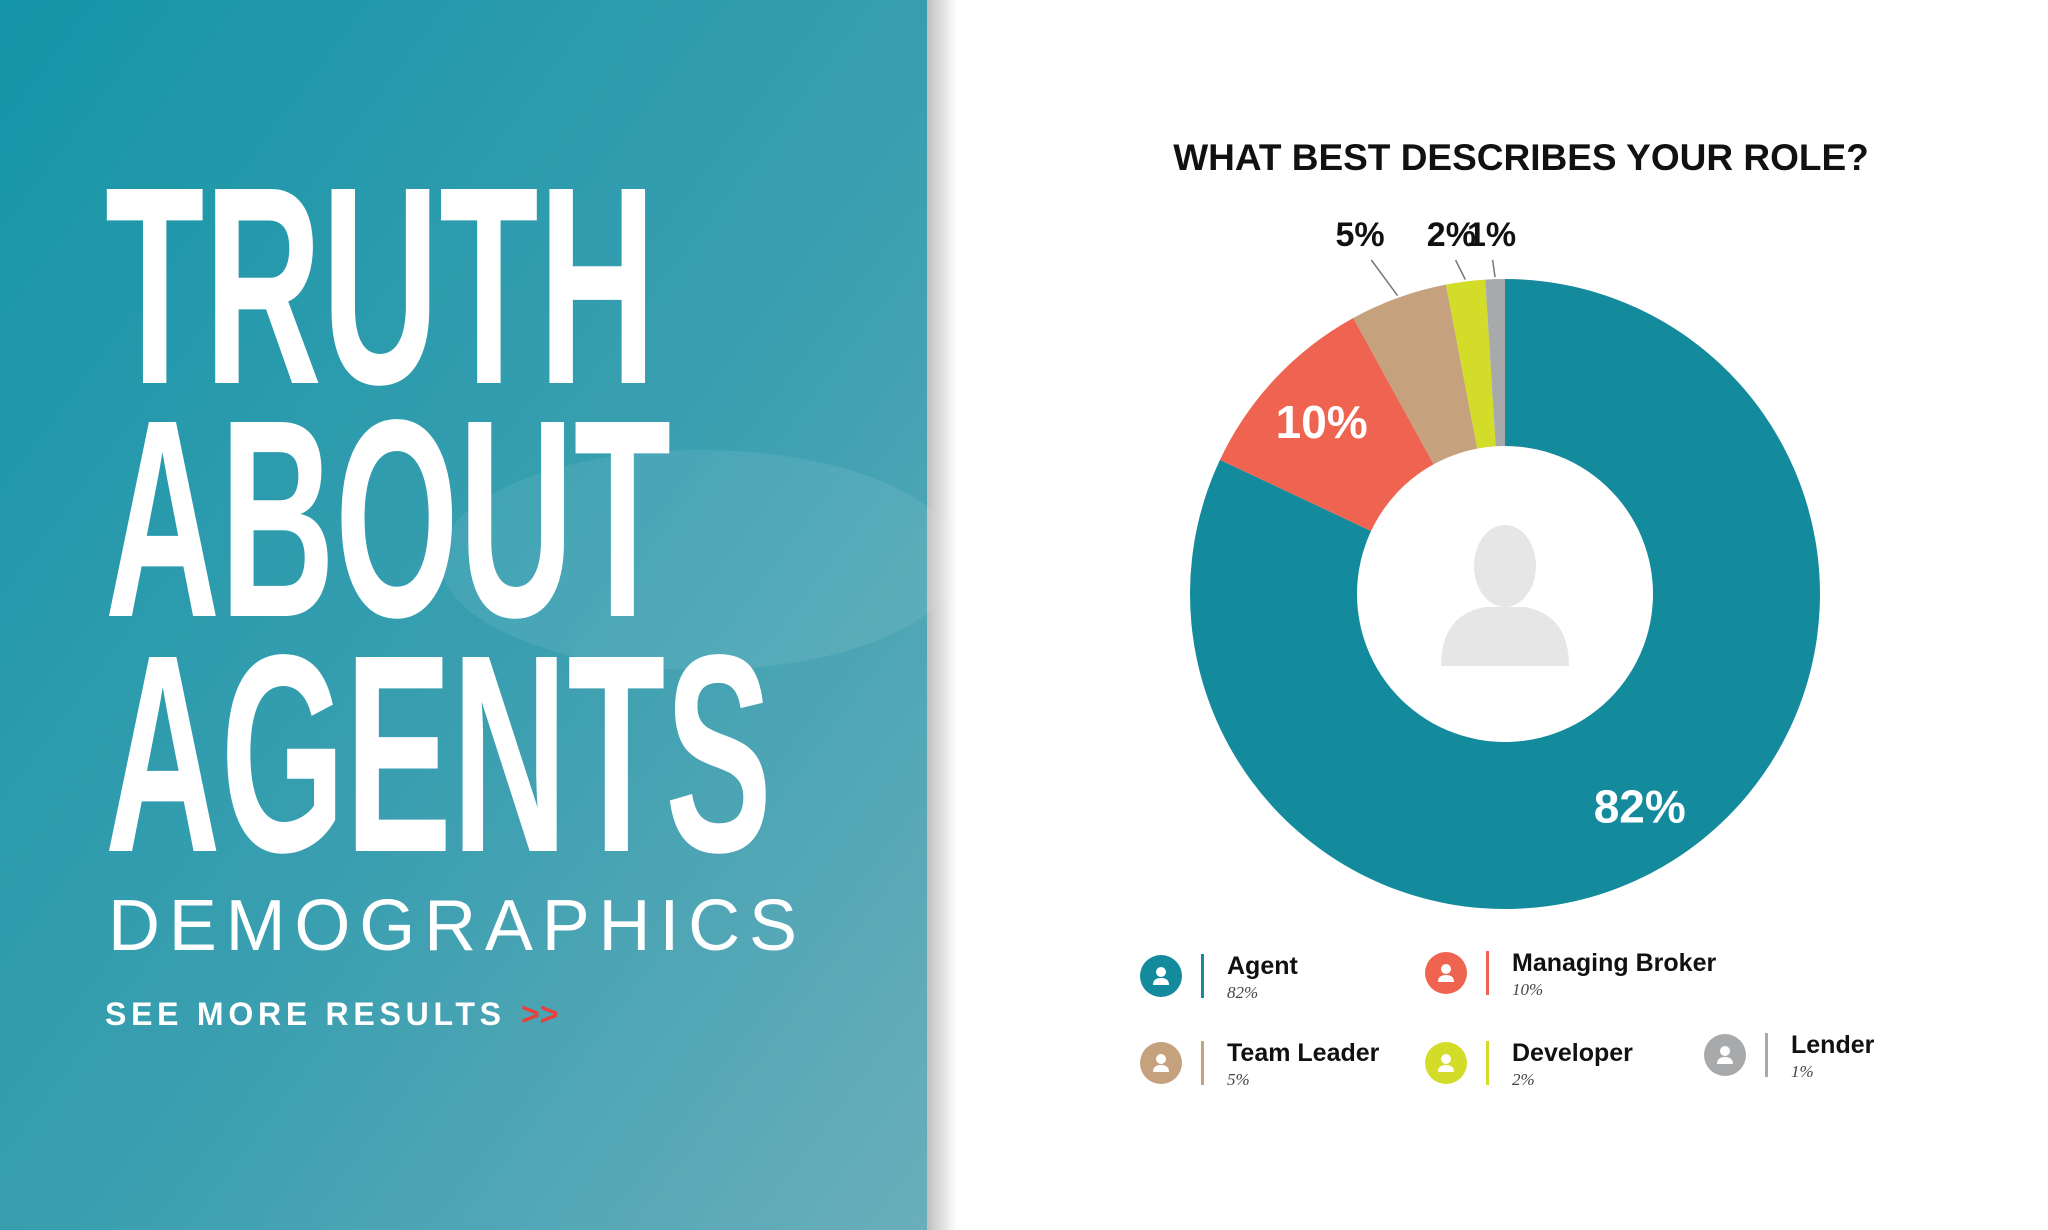 This screenshot has width=2048, height=1230. What do you see at coordinates (1505, 636) in the screenshot?
I see `avatar-body` at bounding box center [1505, 636].